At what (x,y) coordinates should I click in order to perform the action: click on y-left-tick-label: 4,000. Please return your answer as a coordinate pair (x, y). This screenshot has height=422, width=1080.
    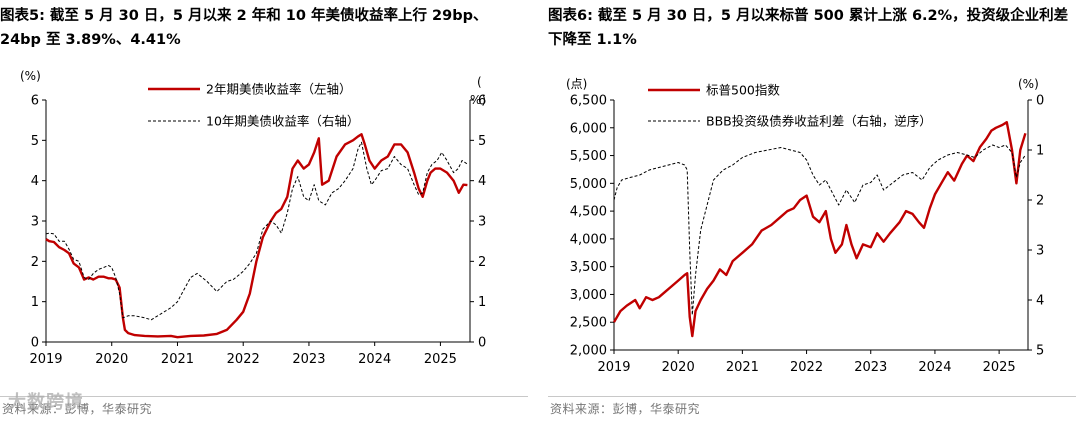
    Looking at the image, I should click on (588, 239).